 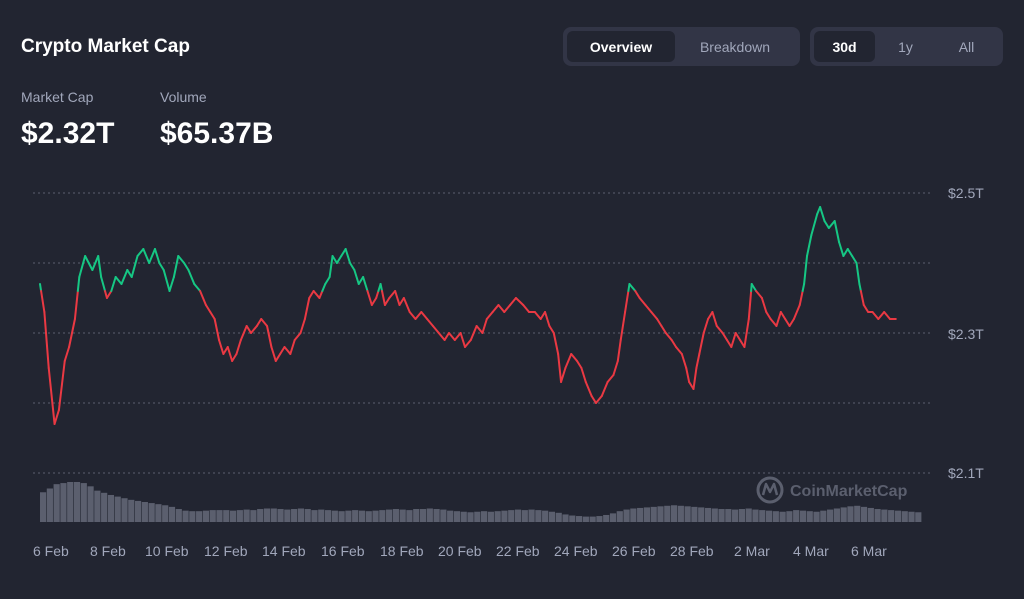 What do you see at coordinates (905, 46) in the screenshot?
I see `range-1y-button: 1y` at bounding box center [905, 46].